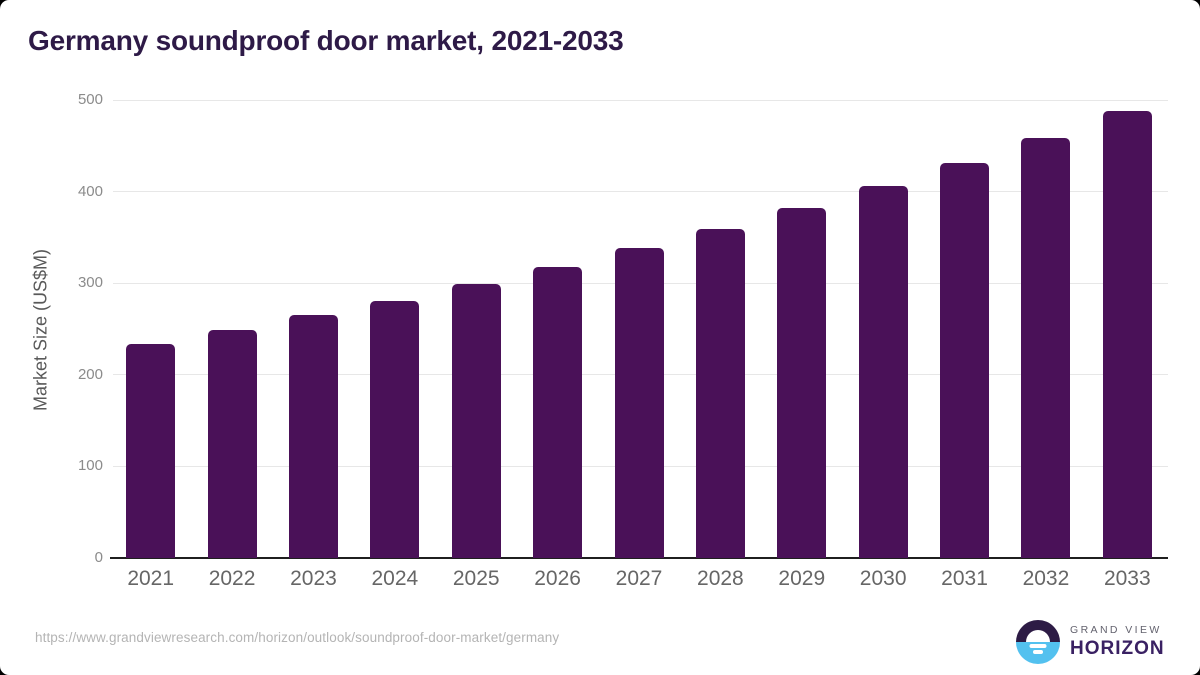 The image size is (1200, 675). What do you see at coordinates (883, 578) in the screenshot?
I see `x-tick-label-2030: 2030` at bounding box center [883, 578].